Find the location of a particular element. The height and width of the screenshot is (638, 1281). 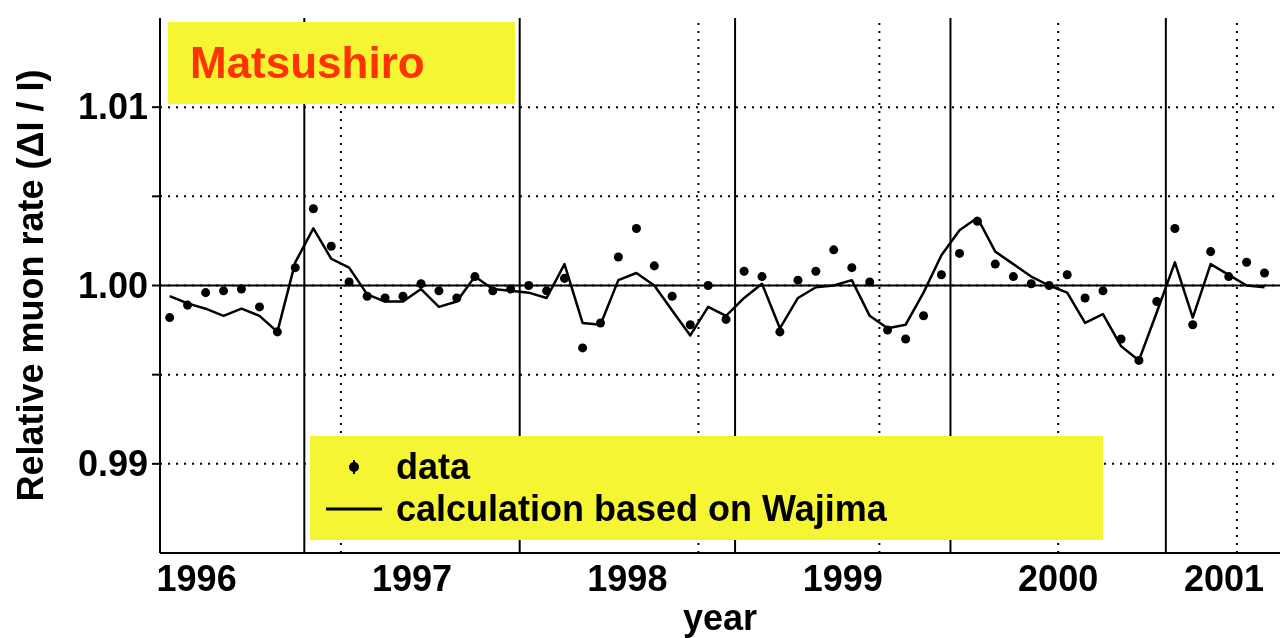

x-axis-title: year is located at coordinates (720, 617).